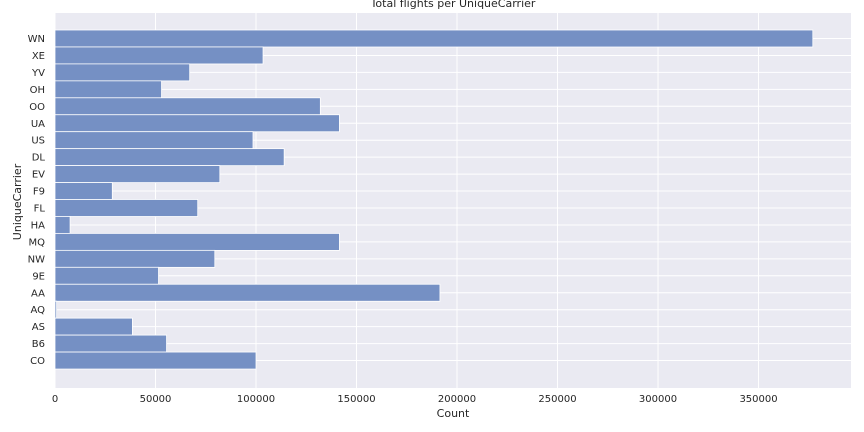 The image size is (864, 432). I want to click on y-axis-label: UniqueCarrier, so click(17, 201).